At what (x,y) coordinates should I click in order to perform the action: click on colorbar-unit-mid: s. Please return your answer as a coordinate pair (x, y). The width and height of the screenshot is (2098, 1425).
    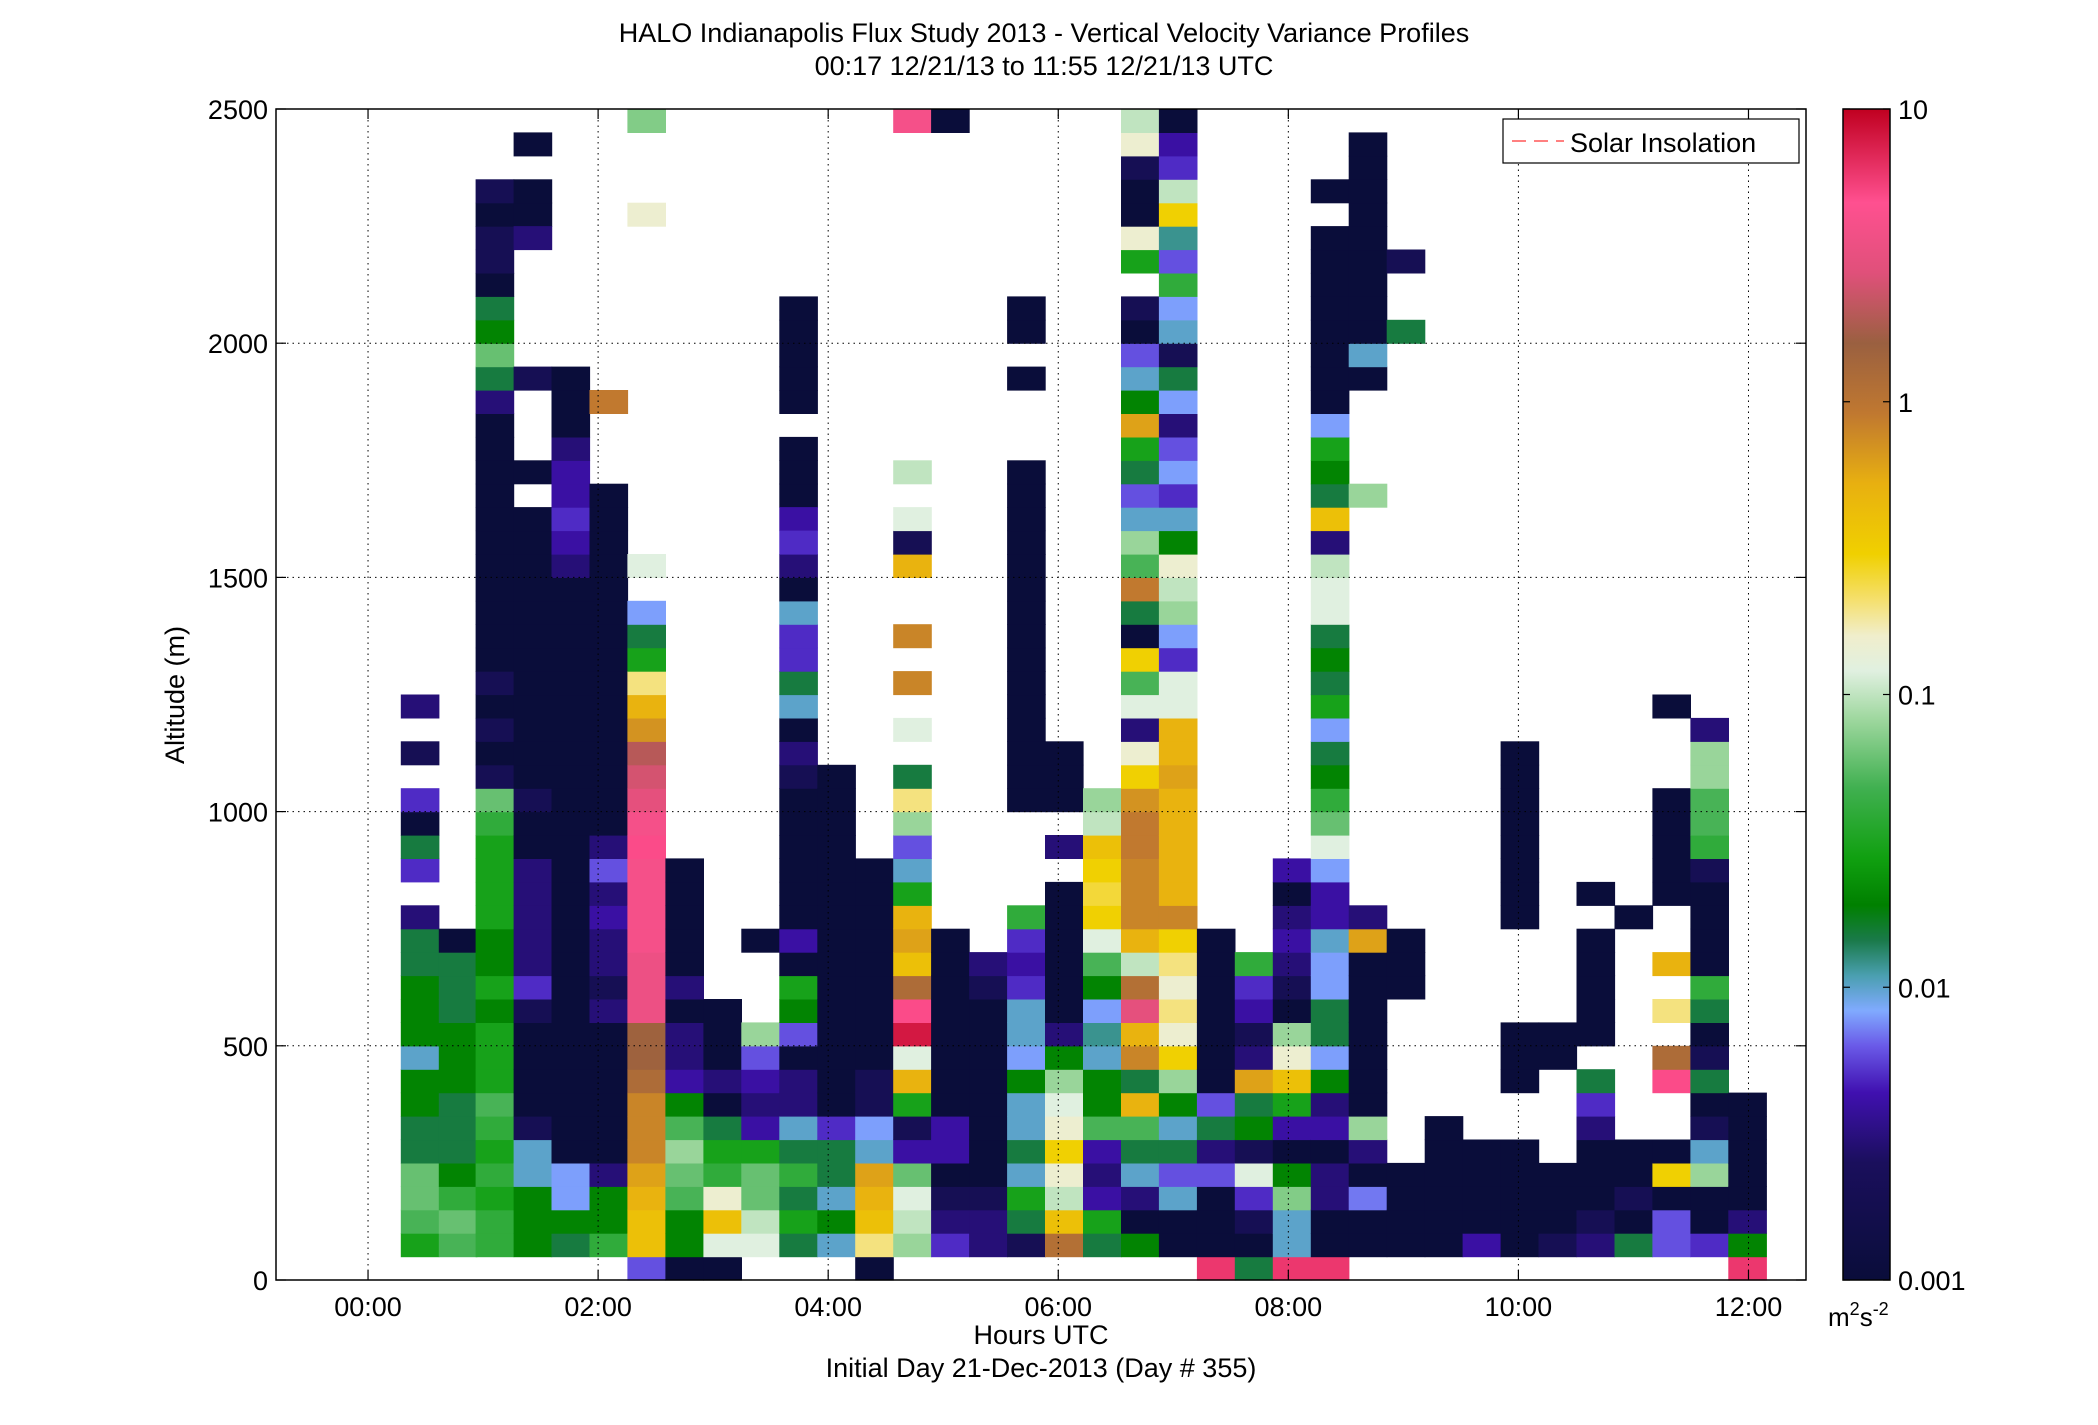
    Looking at the image, I should click on (1866, 1317).